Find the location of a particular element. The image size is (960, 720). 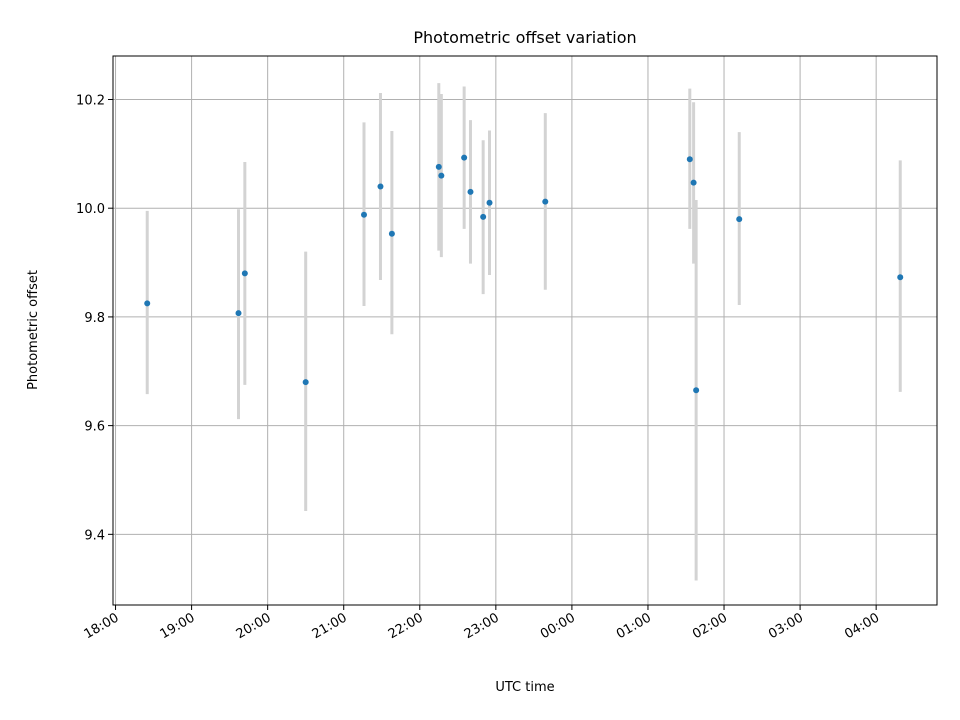

x-axis-label: UTC time is located at coordinates (524, 687).